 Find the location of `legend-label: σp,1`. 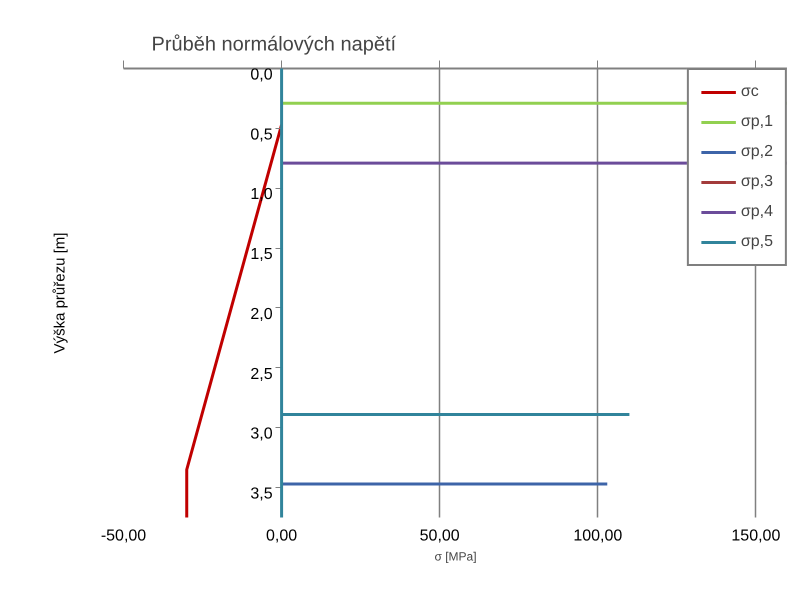

legend-label: σp,1 is located at coordinates (756, 122).